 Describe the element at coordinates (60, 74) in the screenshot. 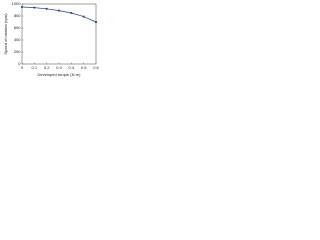

I see `x-axis-label: Developed torque (N·m)` at that location.